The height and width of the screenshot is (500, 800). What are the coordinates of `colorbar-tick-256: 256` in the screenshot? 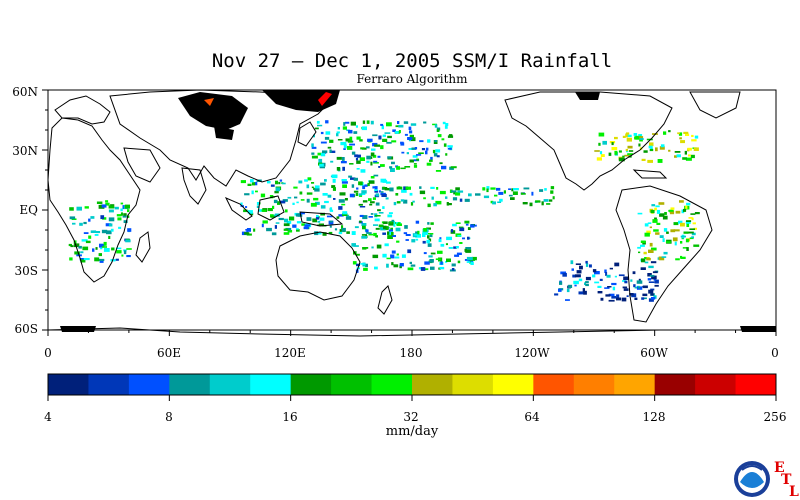 It's located at (775, 417).